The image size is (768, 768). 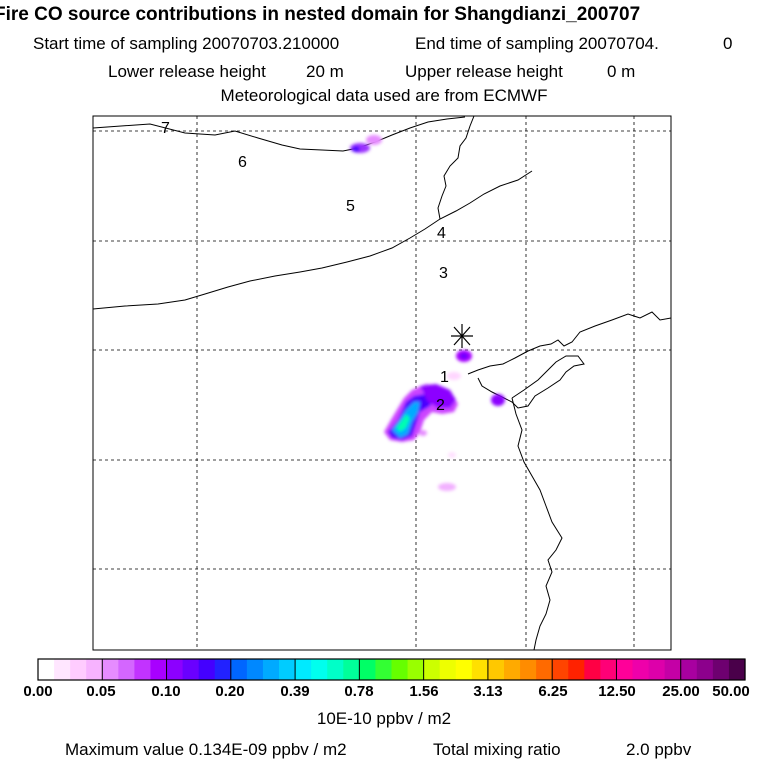 I want to click on legend-tick: 3.13, so click(x=488, y=691).